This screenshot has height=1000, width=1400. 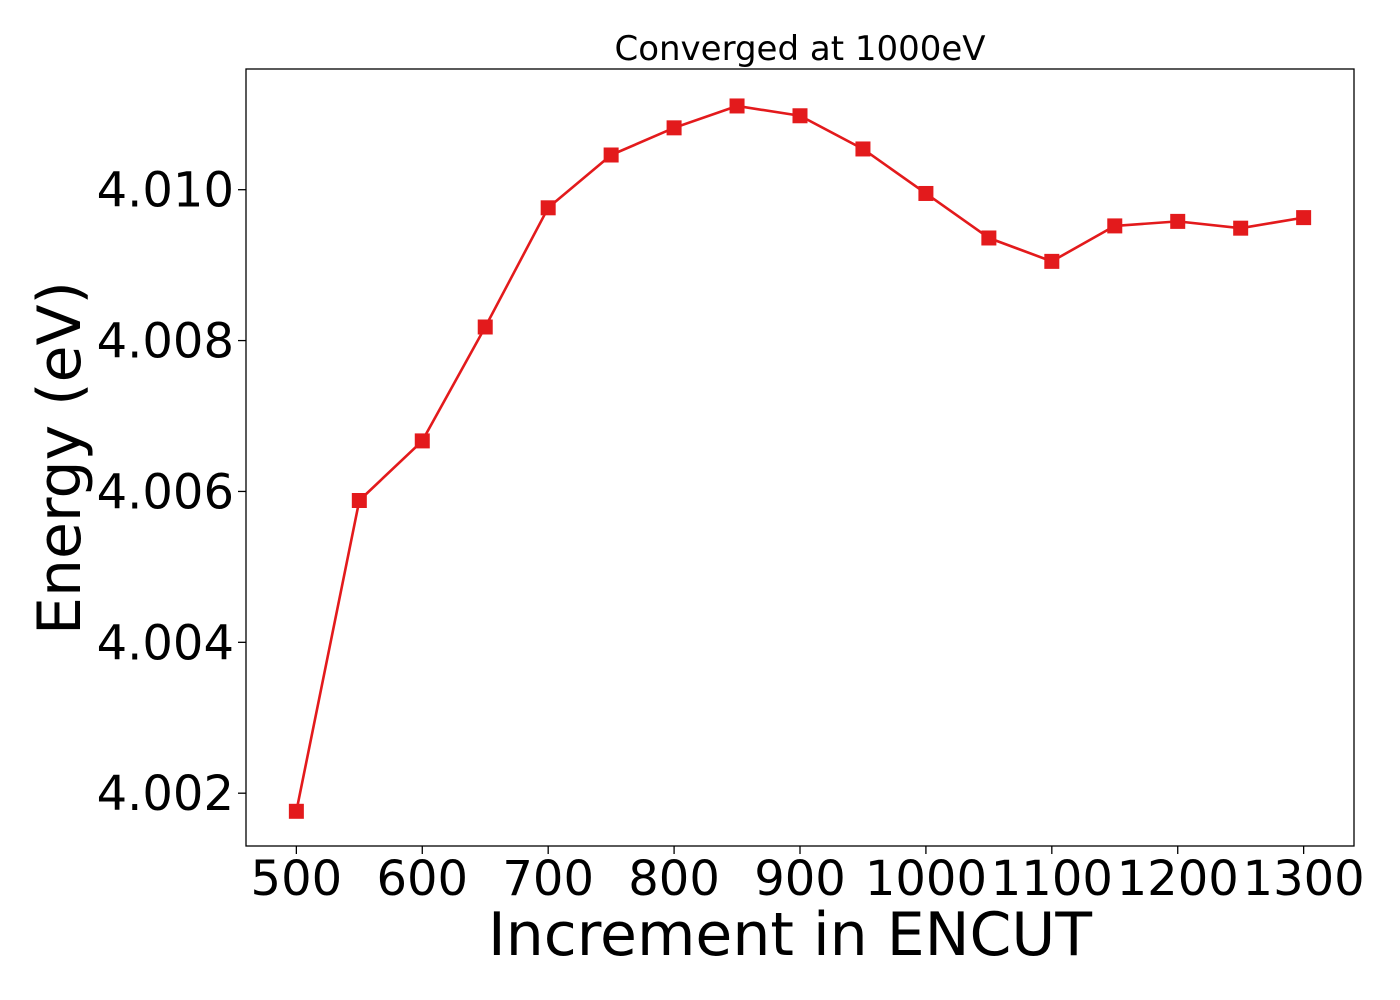 I want to click on y-axis: 4.002 4.004 4.006 4.008 4.010, so click(x=171, y=492).